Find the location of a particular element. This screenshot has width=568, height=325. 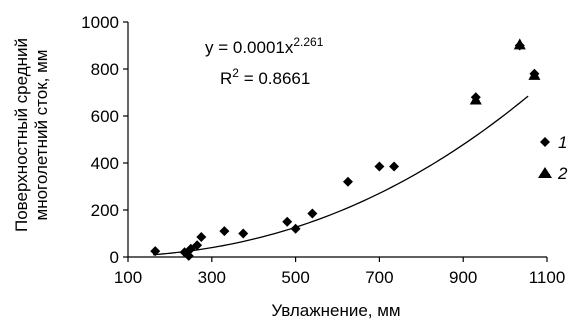

trend-equation-exponent: 2.261 is located at coordinates (308, 42).